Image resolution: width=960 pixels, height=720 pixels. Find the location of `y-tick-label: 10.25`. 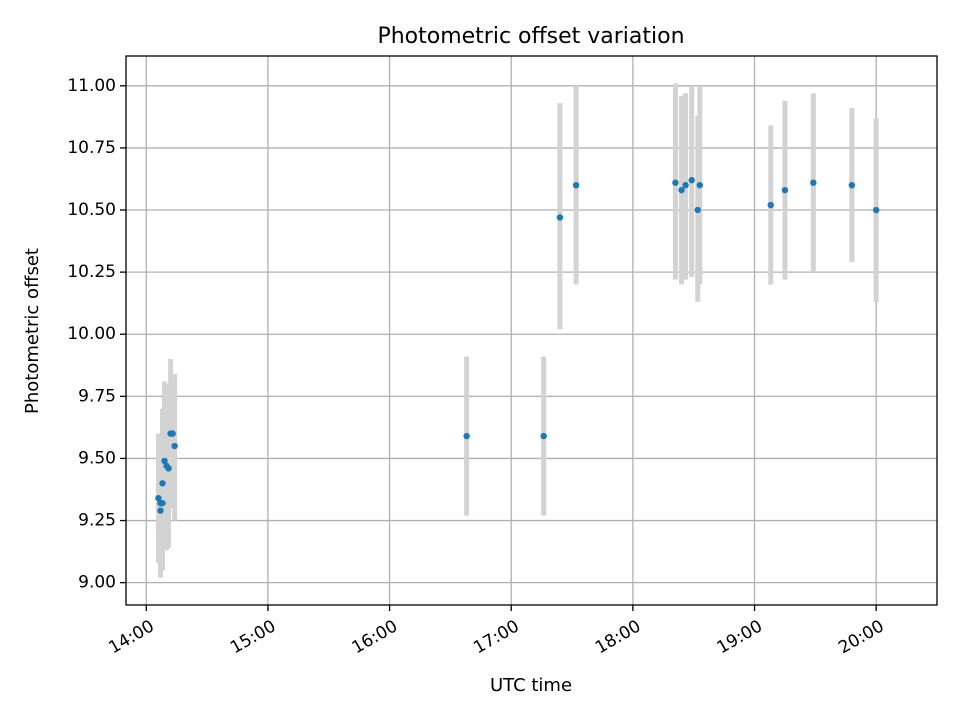

y-tick-label: 10.25 is located at coordinates (91, 272).